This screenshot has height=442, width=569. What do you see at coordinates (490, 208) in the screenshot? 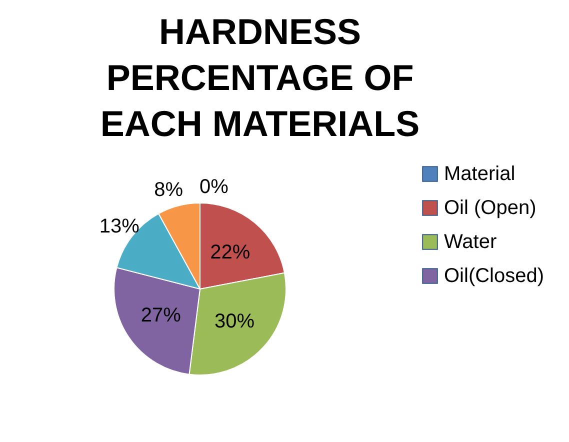
I see `legend-label: Oil (Open)` at bounding box center [490, 208].